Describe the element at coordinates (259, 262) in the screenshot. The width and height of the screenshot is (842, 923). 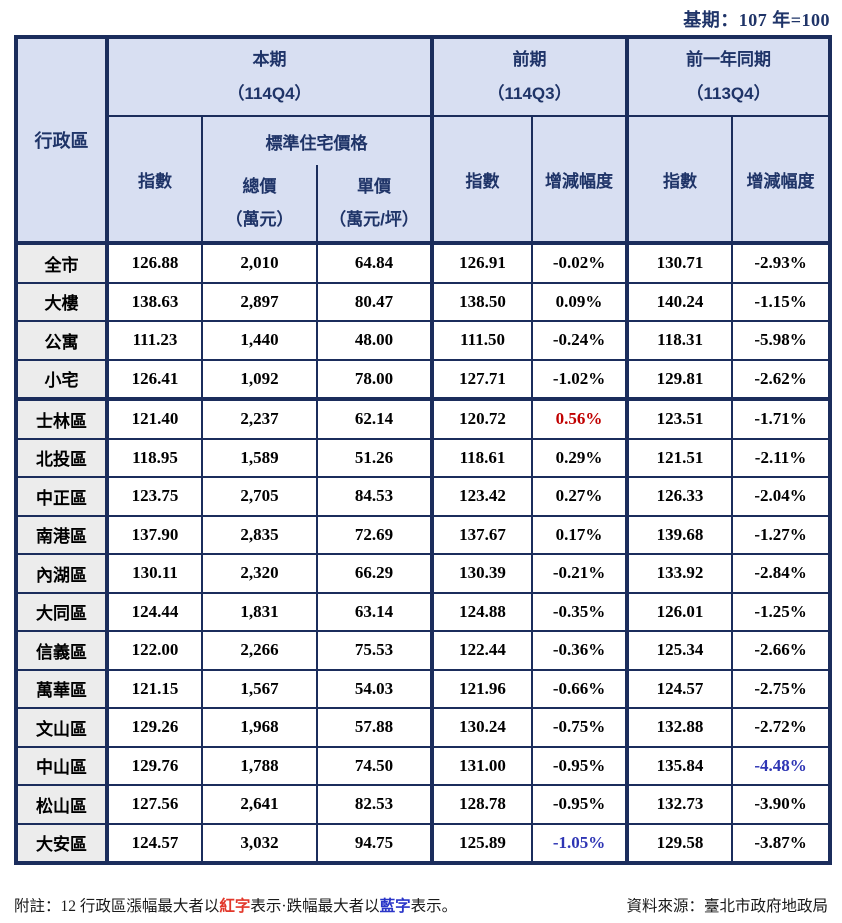
I see `value-cell: 2,010` at that location.